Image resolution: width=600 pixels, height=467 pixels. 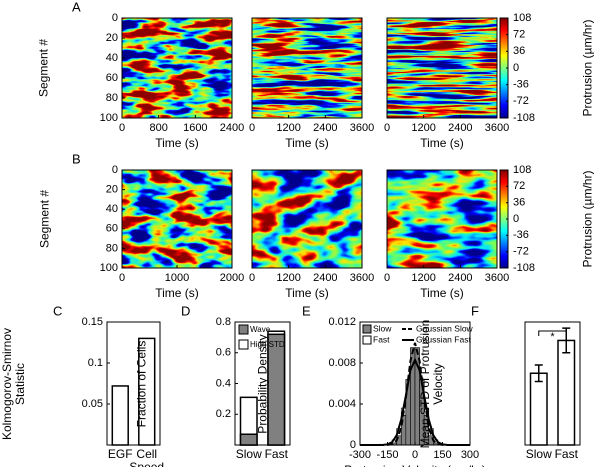 I want to click on y-axis-label: Fraction of Cells, so click(x=141, y=383).